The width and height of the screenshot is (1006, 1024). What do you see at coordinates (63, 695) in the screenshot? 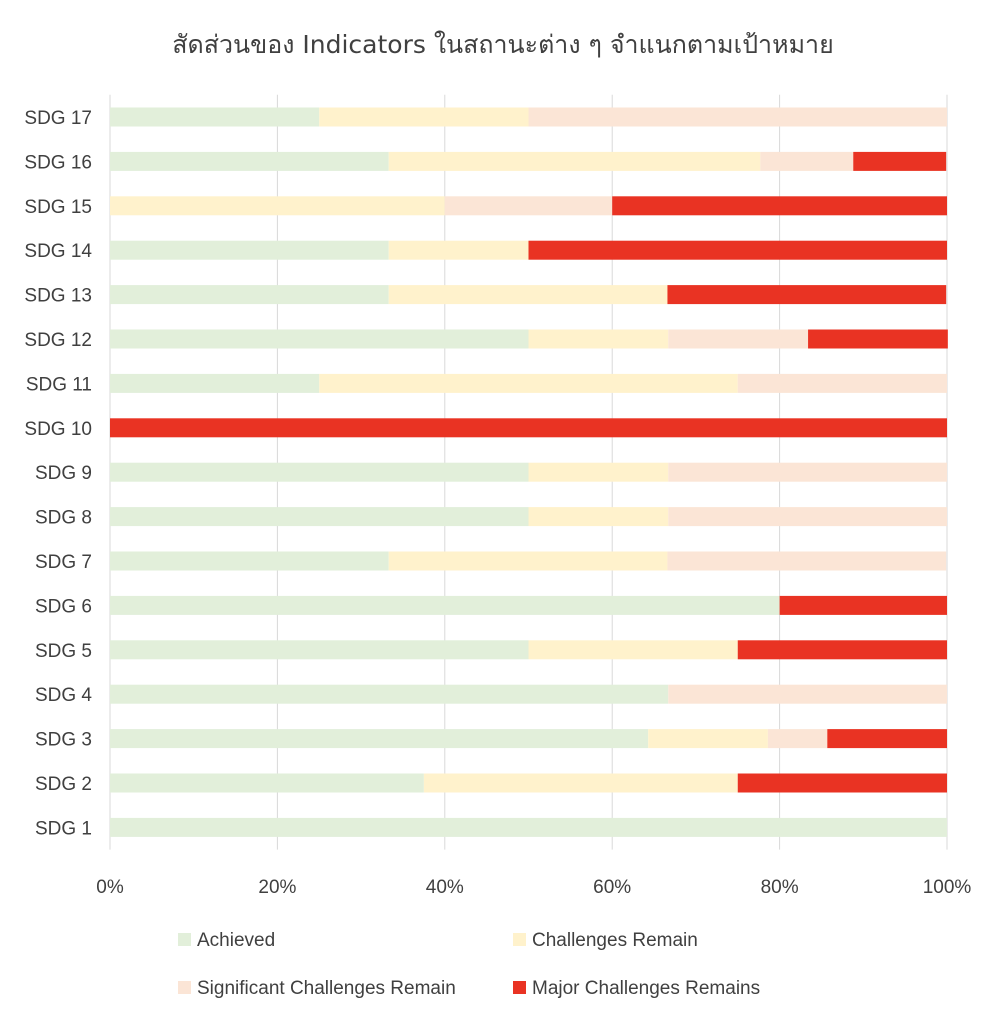
I see `category-label: SDG 4` at bounding box center [63, 695].